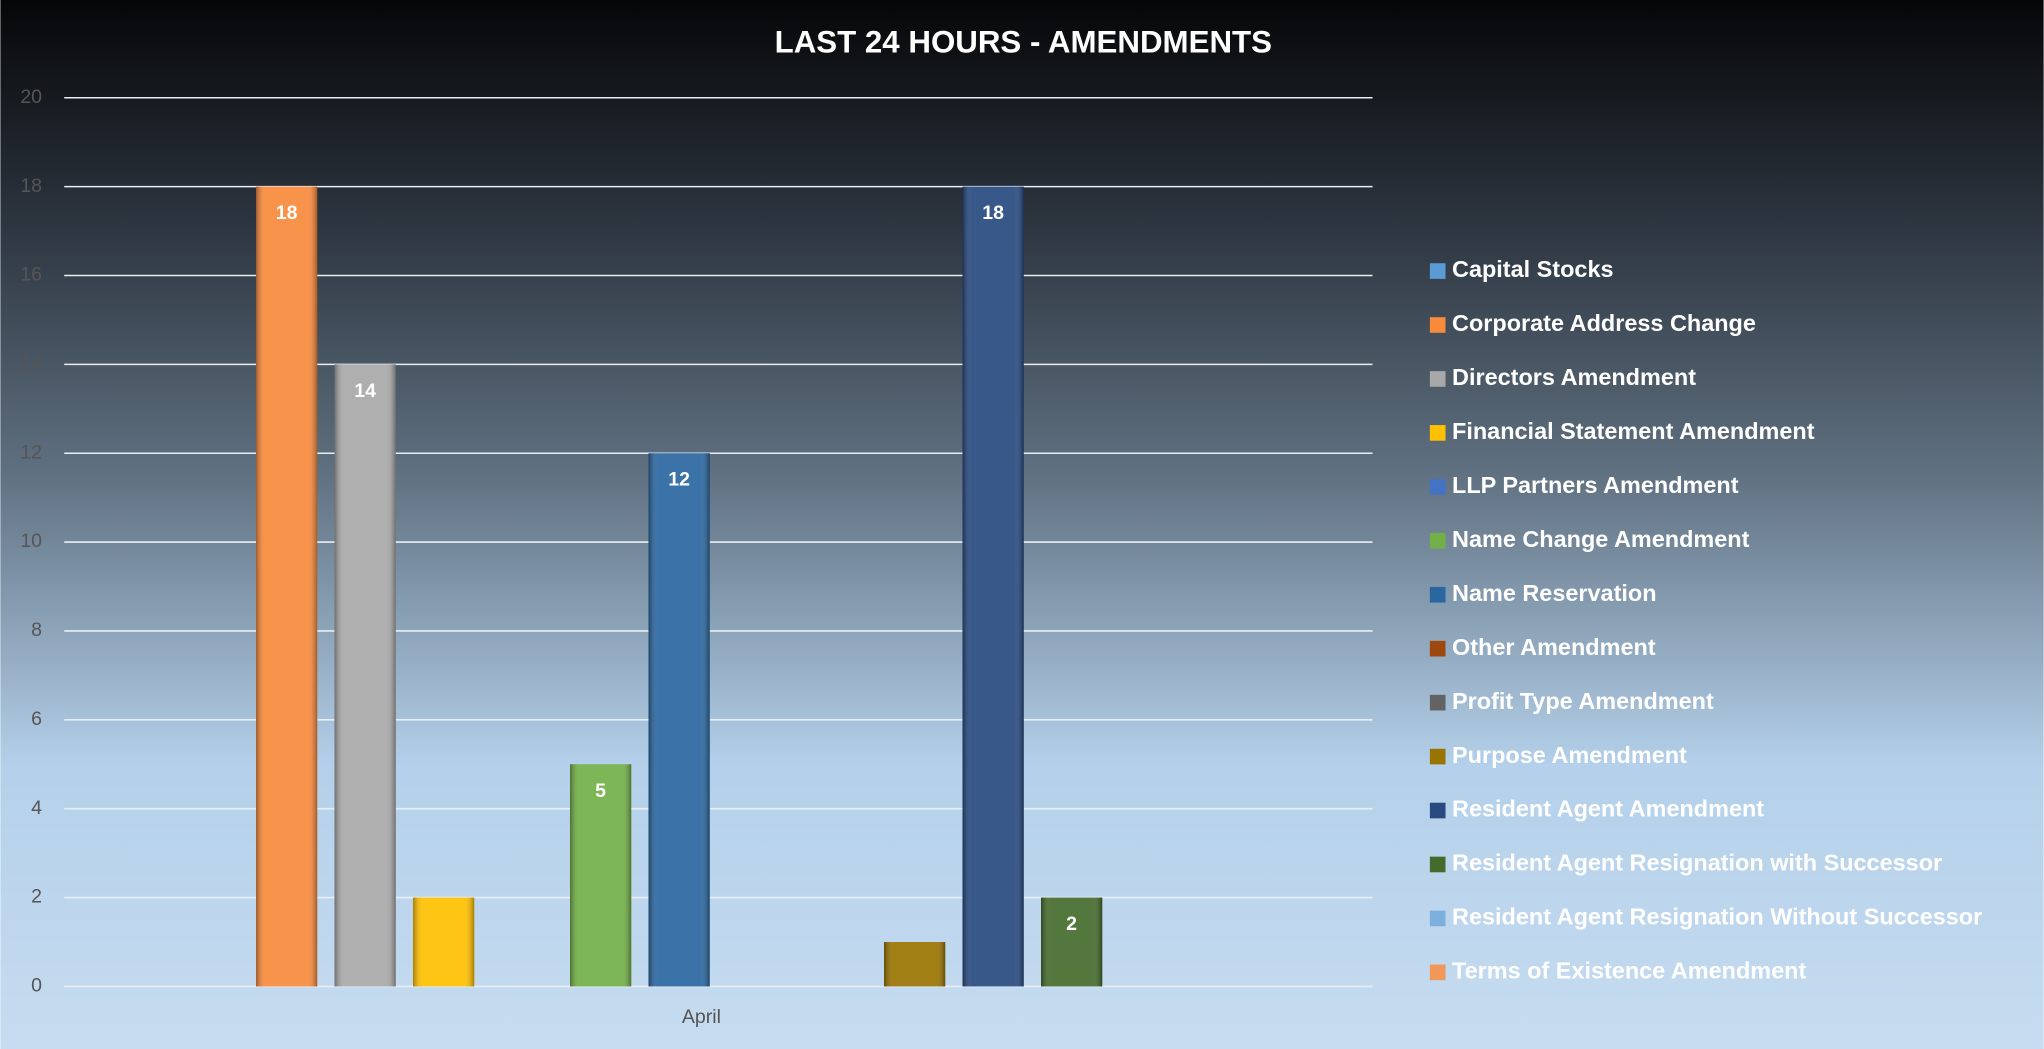  Describe the element at coordinates (1629, 971) in the screenshot. I see `legend-label: Terms of Existence Amendment` at that location.